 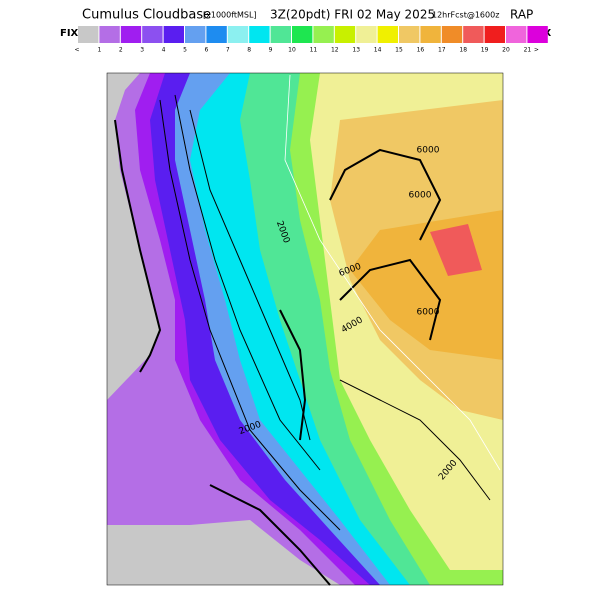 I want to click on legend-left-label: FIX, so click(x=69, y=33).